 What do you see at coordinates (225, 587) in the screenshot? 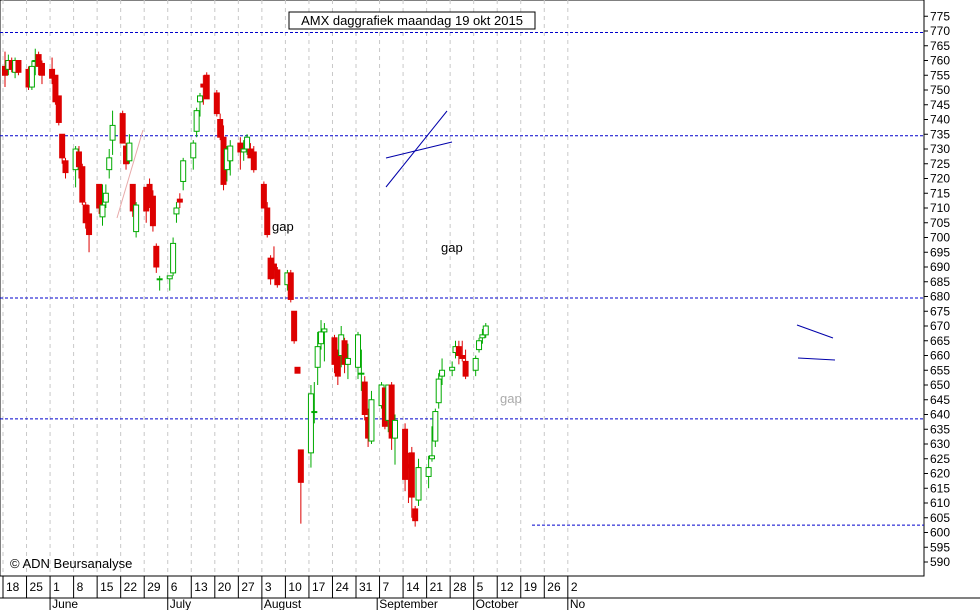
I see `x-tick-label: 20` at bounding box center [225, 587].